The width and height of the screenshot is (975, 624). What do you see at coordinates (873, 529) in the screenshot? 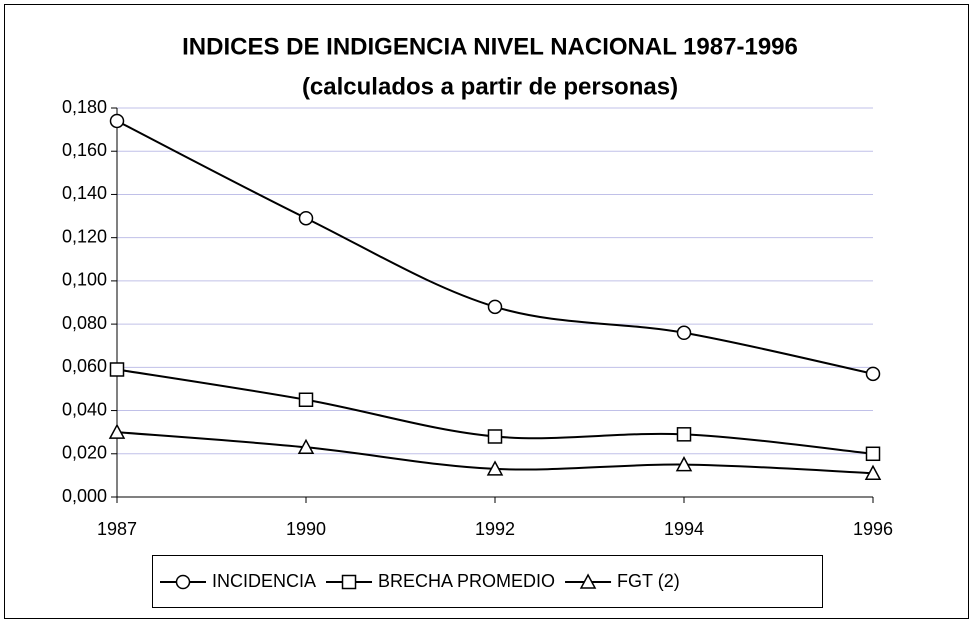
I see `x-tick-label: 1996` at bounding box center [873, 529].